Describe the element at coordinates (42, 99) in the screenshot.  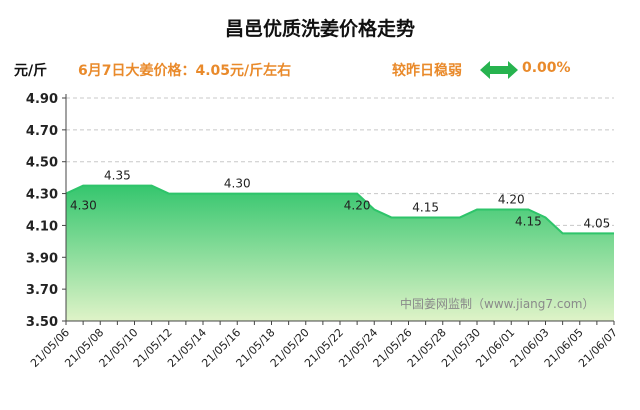
I see `y-tick-label: 4.90` at that location.